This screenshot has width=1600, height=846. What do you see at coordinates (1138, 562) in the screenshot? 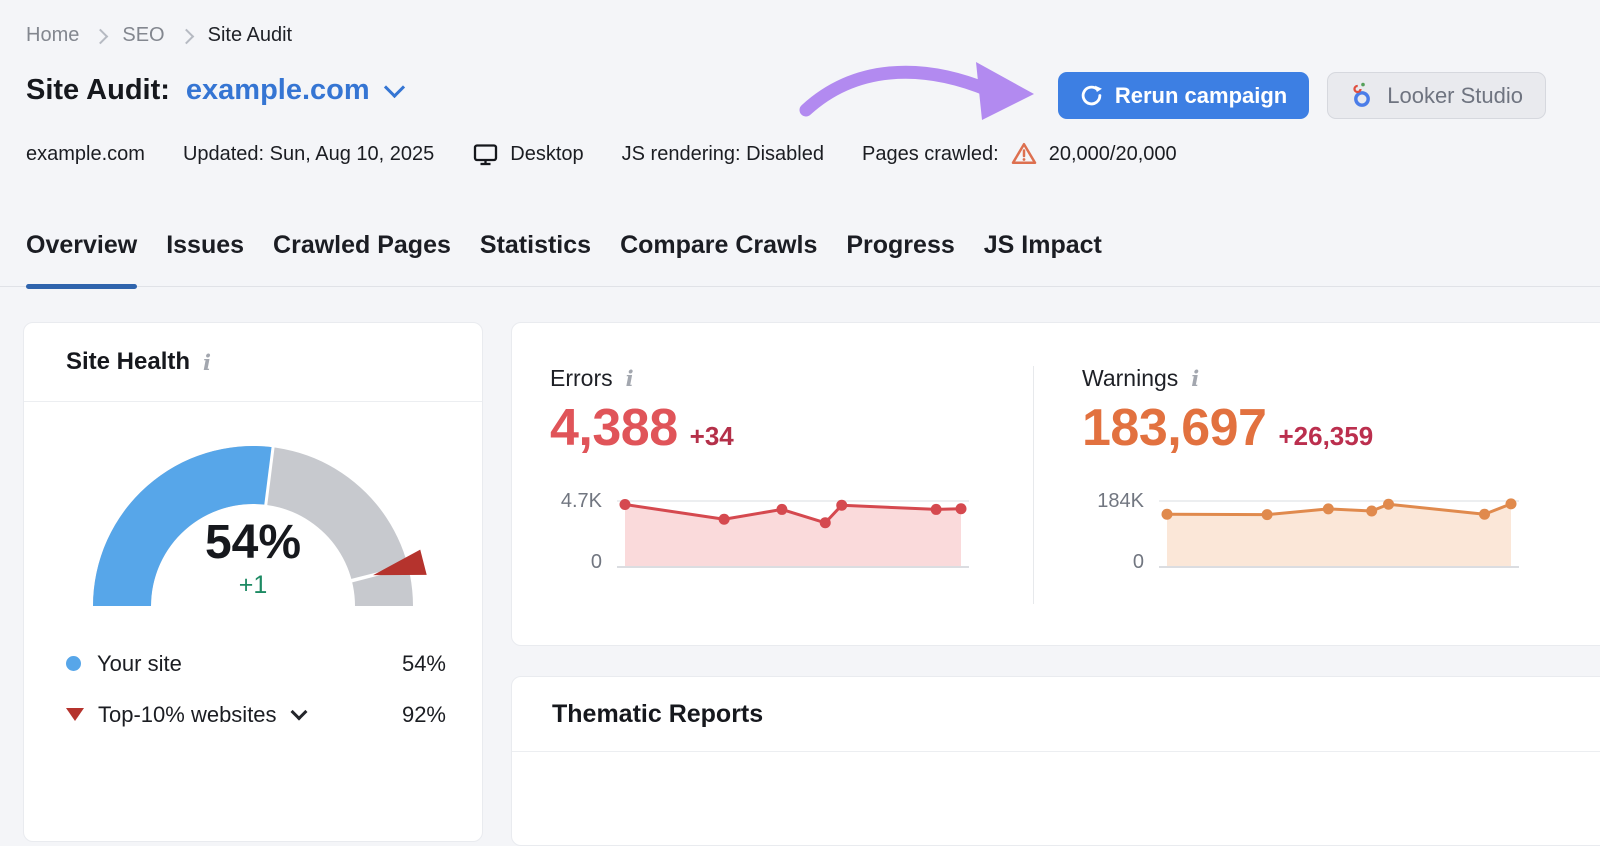
I see `warnings-axis-zero: 0` at bounding box center [1138, 562].